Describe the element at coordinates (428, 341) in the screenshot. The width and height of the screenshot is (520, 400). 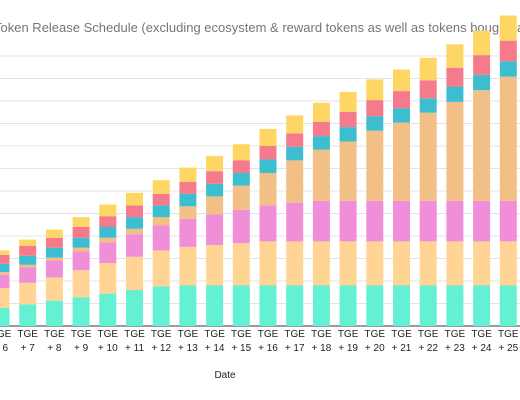
I see `x-tick-label: TGE + 22` at that location.